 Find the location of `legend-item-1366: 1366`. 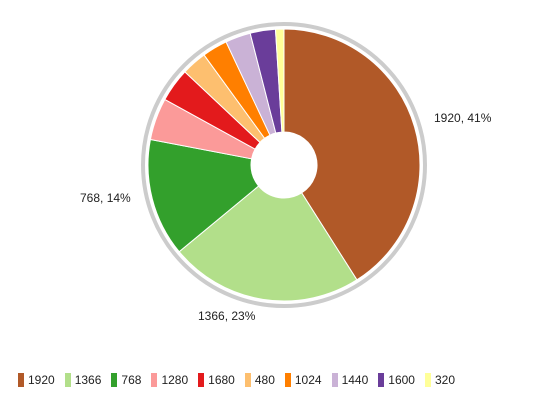

legend-item-1366: 1366 is located at coordinates (83, 380).